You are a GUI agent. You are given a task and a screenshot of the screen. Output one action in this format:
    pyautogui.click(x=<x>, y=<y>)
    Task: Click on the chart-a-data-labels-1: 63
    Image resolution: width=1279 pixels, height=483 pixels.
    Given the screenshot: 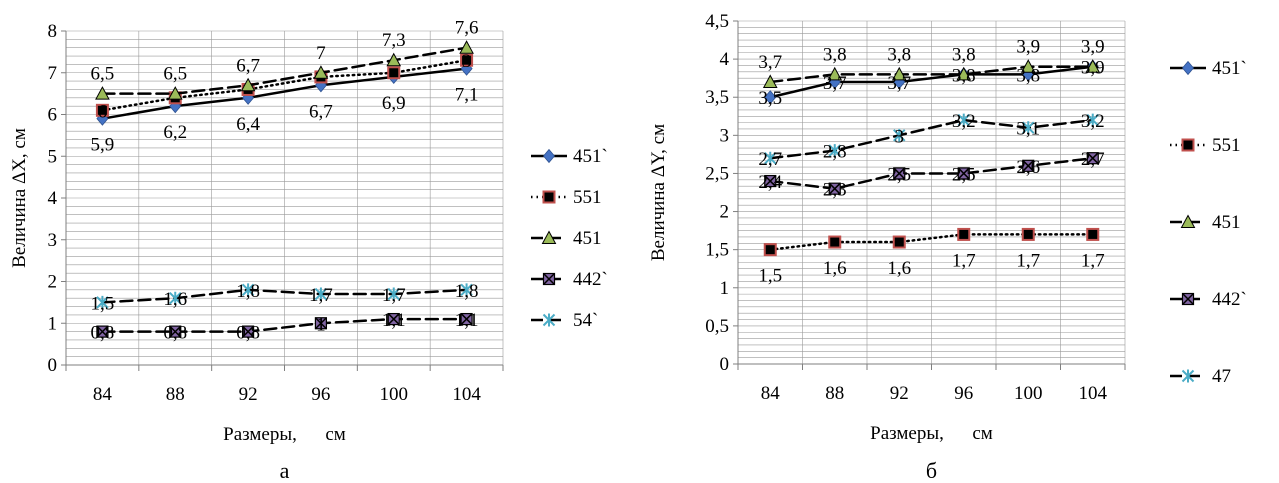 What is the action you would take?
    pyautogui.click(x=285, y=86)
    